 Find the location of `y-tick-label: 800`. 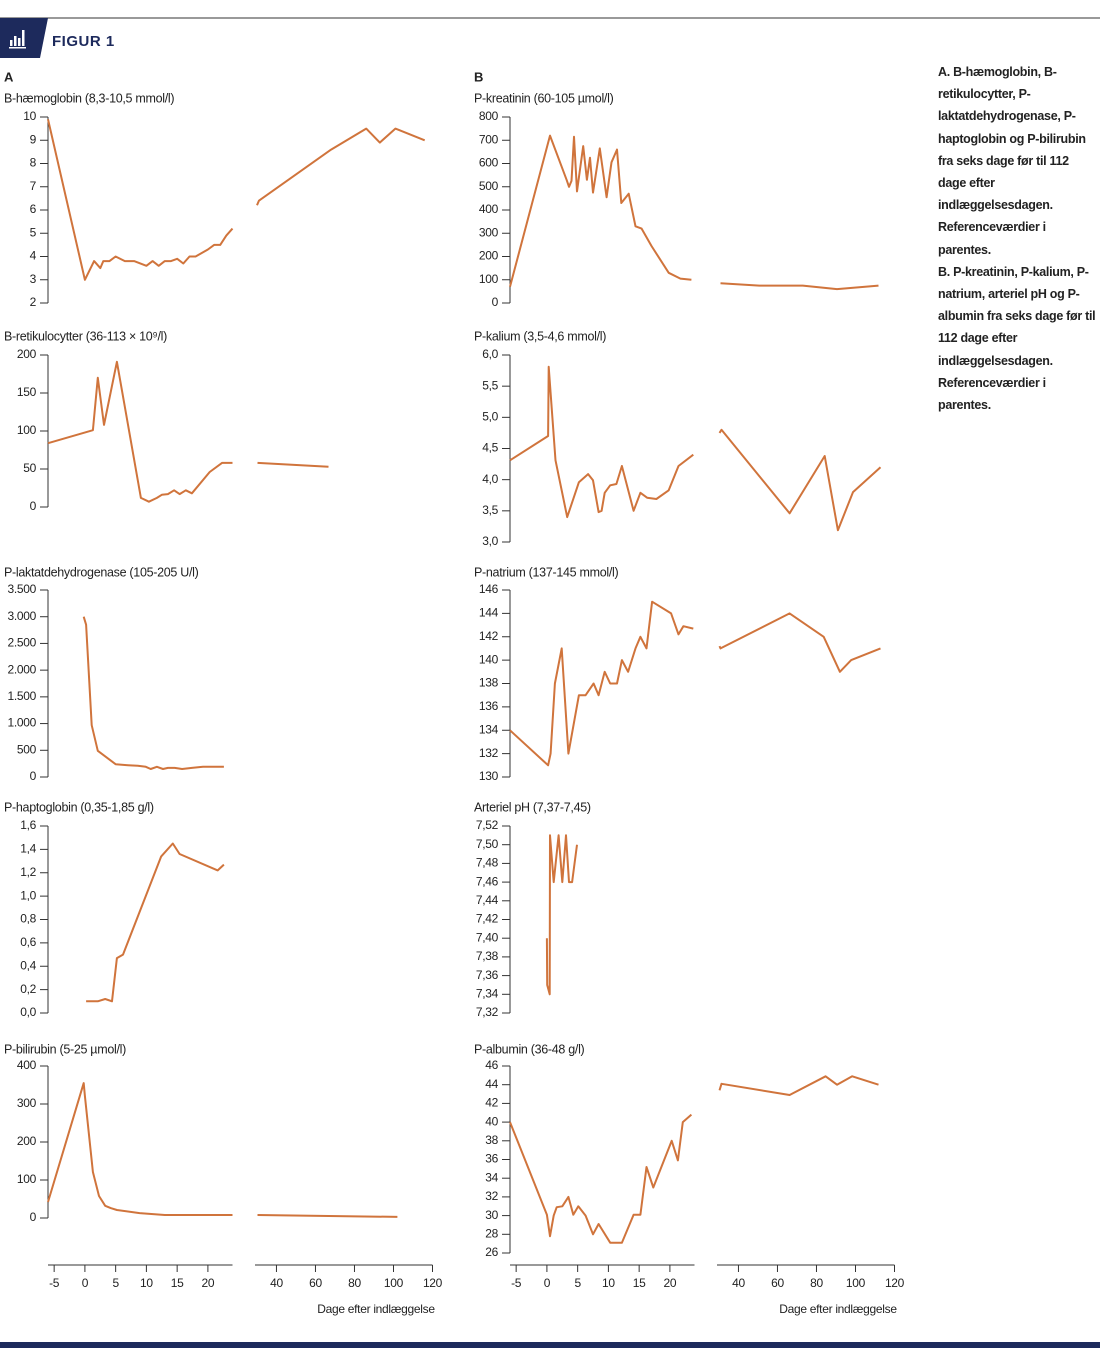

y-tick-label: 800 is located at coordinates (489, 116).